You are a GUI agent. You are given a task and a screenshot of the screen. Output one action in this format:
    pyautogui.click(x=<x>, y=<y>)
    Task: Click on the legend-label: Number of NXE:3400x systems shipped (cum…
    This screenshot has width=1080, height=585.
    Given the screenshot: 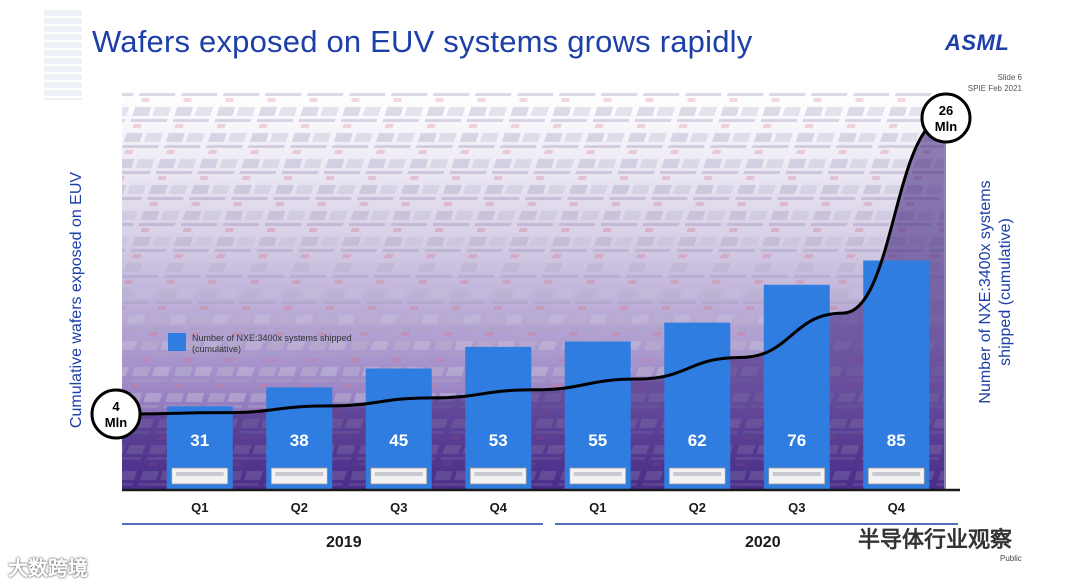 What is the action you would take?
    pyautogui.click(x=272, y=343)
    